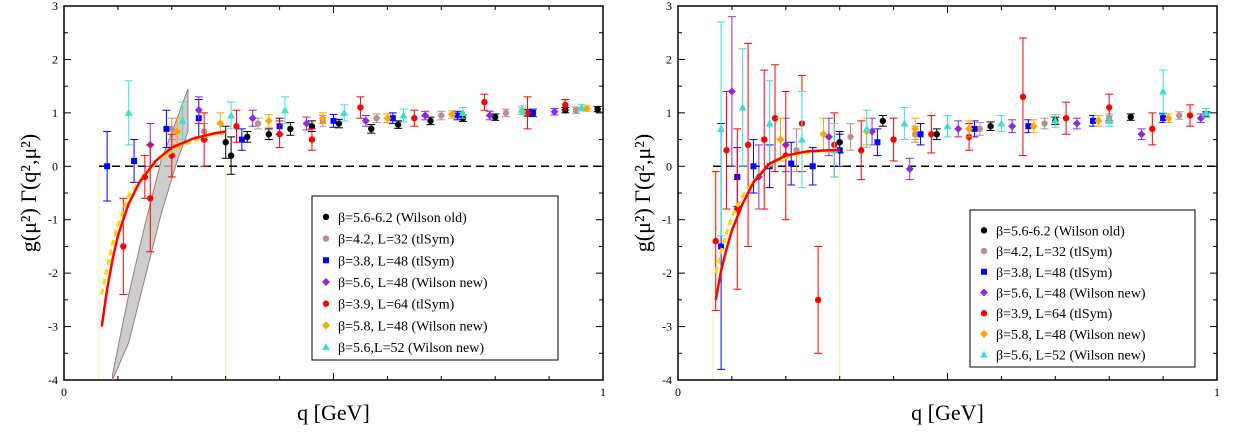 Image resolution: width=1236 pixels, height=433 pixels. What do you see at coordinates (28, 193) in the screenshot?
I see `y-axis-label: g(μ²) Γ(q²,μ²)` at bounding box center [28, 193].